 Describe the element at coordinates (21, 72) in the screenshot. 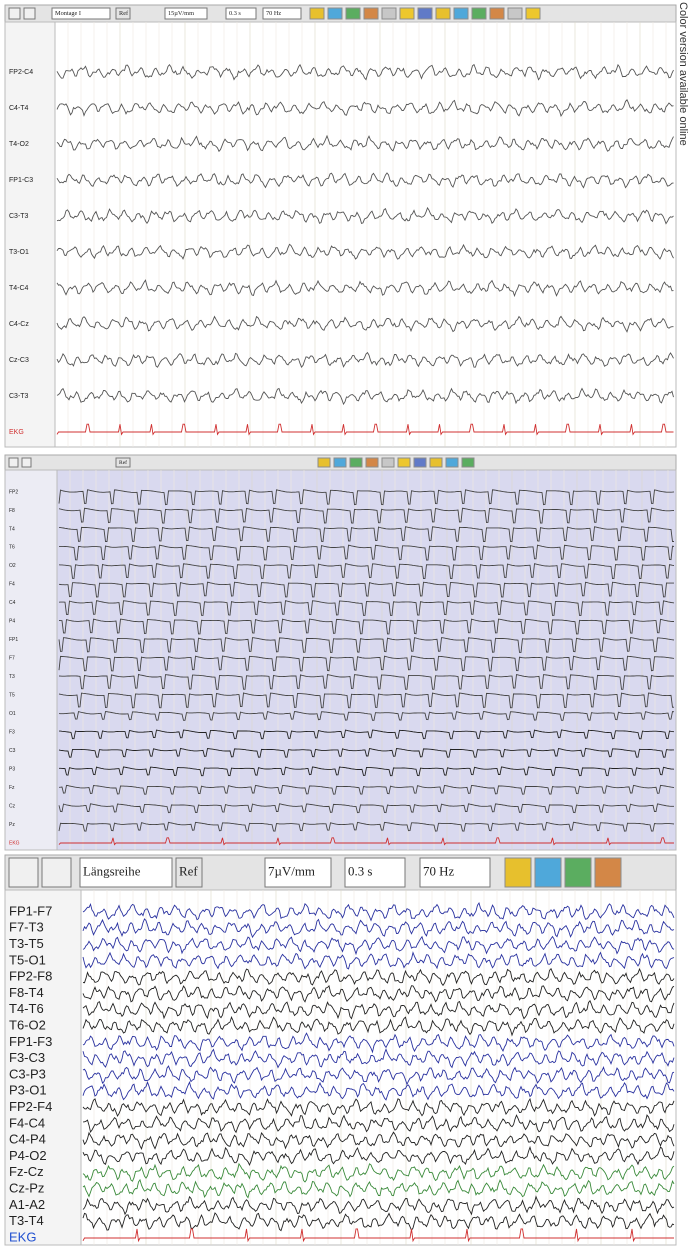

I see `channel-label: FP2-C4` at that location.